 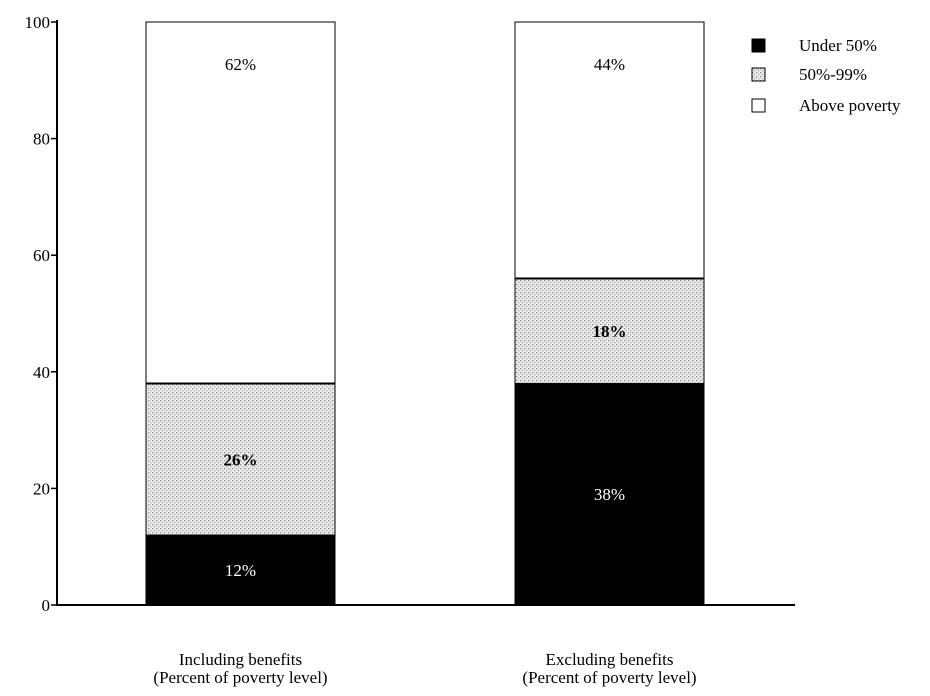 I want to click on y-tick-label: 100, so click(x=38, y=22).